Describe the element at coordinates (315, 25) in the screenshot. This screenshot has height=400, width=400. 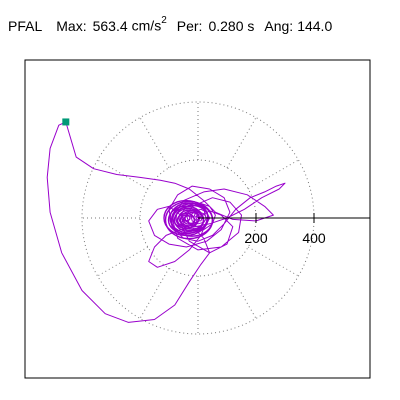
I see `angle-value: 144.0` at that location.